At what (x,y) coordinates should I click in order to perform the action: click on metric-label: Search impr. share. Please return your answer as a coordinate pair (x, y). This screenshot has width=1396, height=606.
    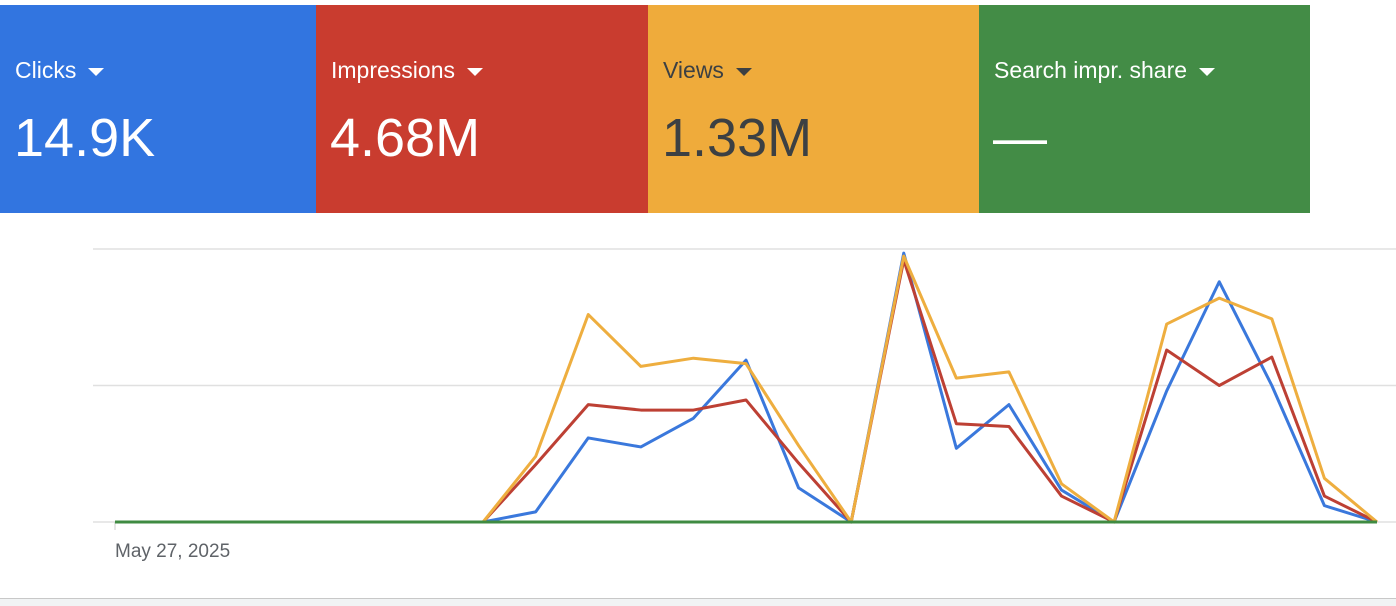
    Looking at the image, I should click on (1104, 70).